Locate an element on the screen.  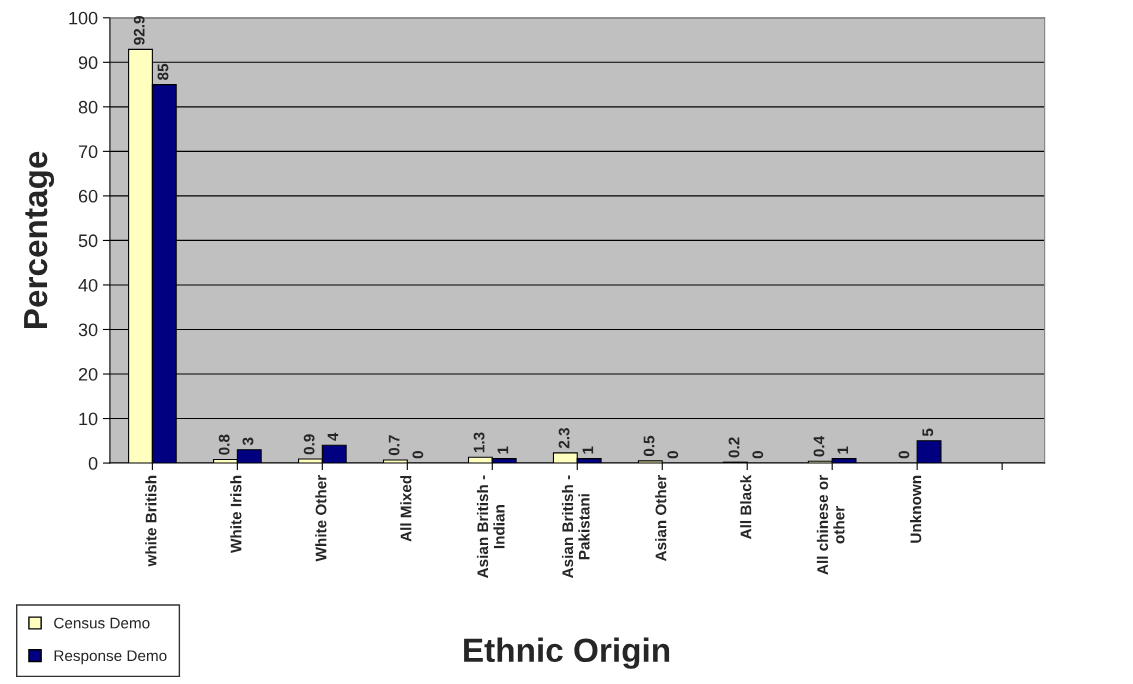
y-tick-label: 20 is located at coordinates (88, 374).